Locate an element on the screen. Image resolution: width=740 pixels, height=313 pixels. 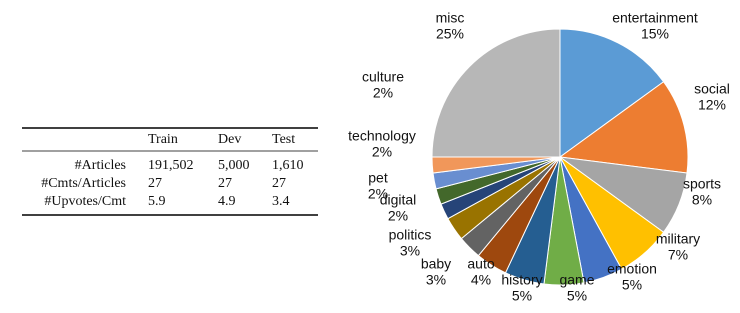
cell: 4.9 is located at coordinates (227, 201).